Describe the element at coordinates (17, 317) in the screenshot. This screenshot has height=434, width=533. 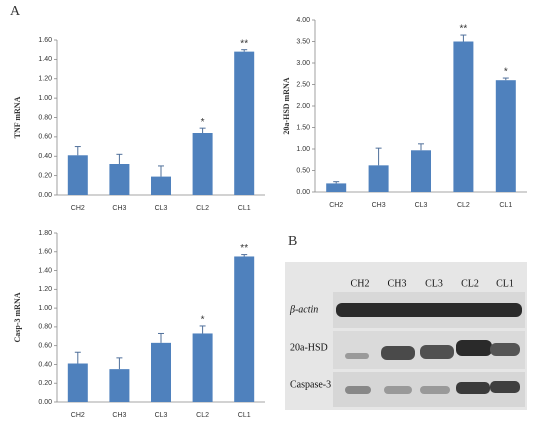
I see `y-axis-label: Casp-3 mRNA` at that location.